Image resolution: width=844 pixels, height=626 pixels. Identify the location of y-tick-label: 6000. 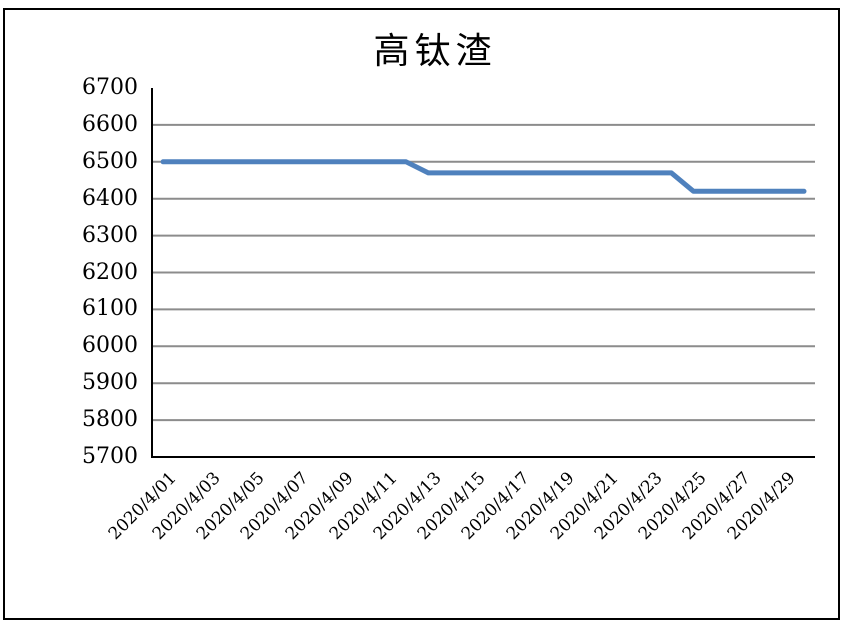
(110, 346).